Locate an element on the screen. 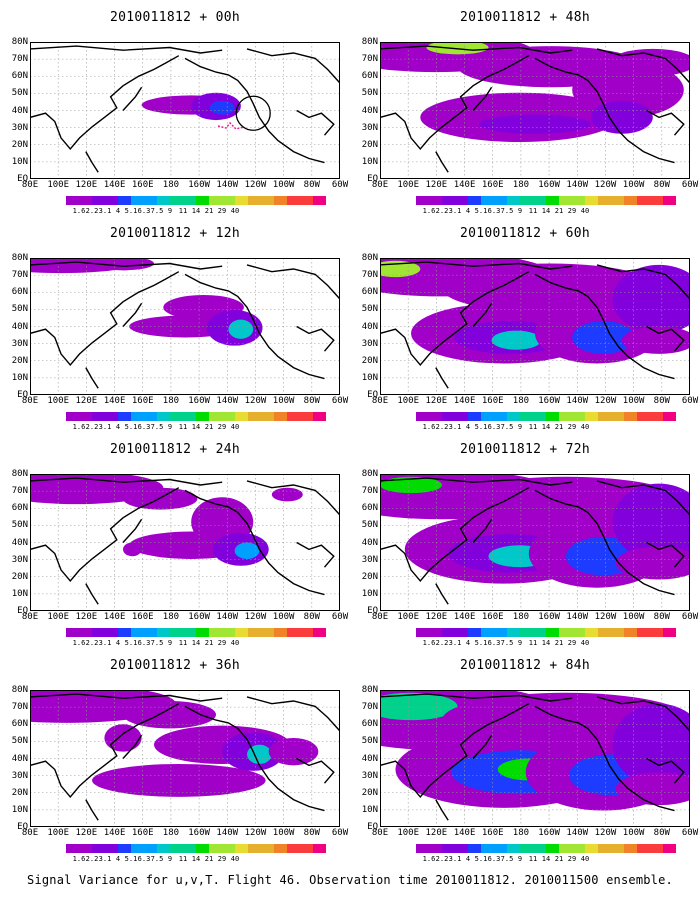  lon-label: 160W is located at coordinates (199, 833).